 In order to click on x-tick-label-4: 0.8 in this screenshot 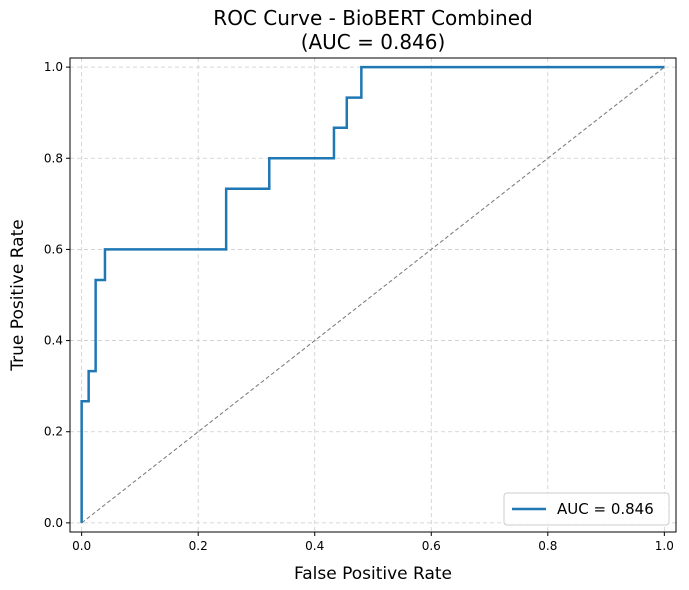, I will do `click(547, 546)`.